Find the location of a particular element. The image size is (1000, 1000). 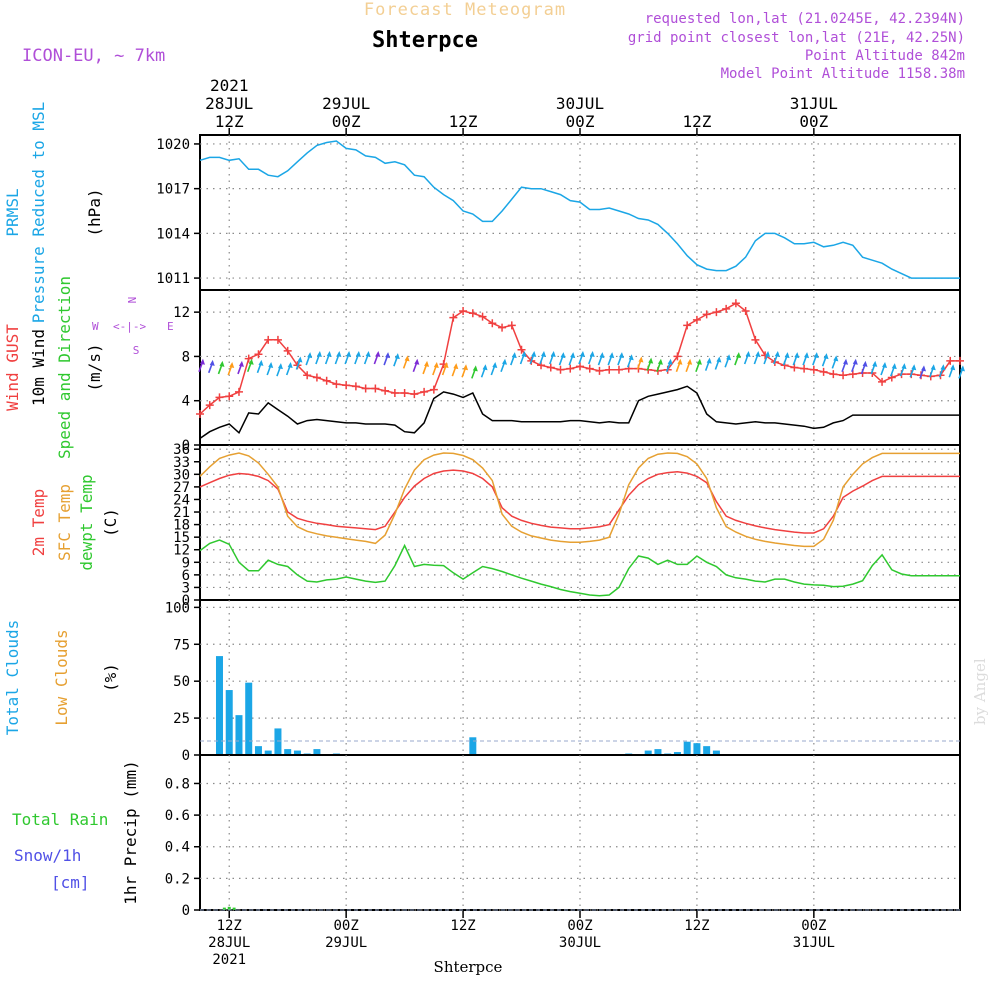

point-altitude: Point Altitude 842m is located at coordinates (885, 56).